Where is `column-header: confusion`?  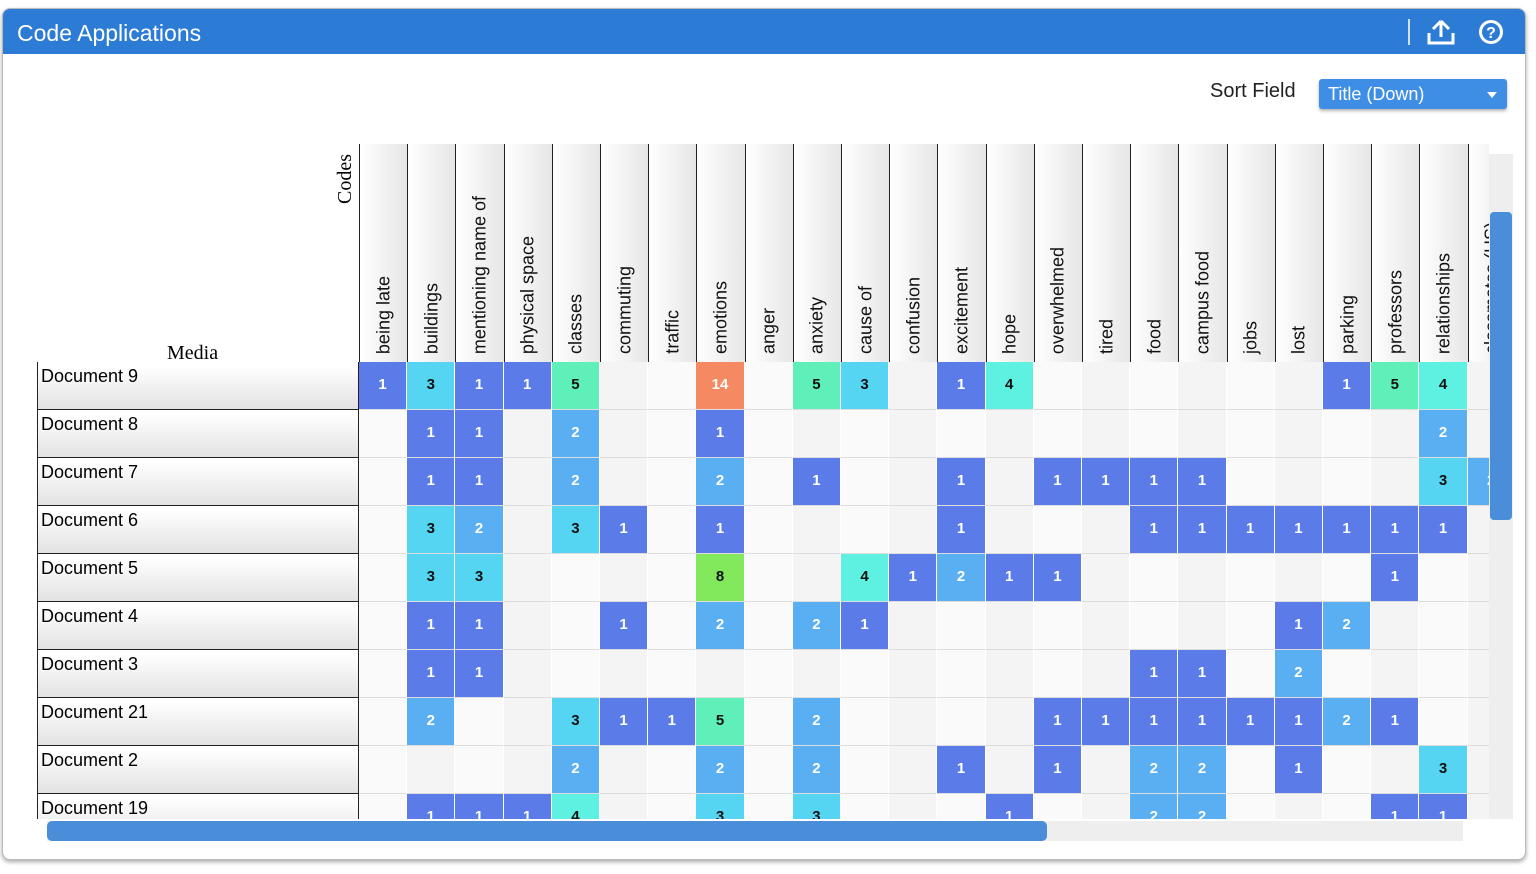
column-header: confusion is located at coordinates (913, 253).